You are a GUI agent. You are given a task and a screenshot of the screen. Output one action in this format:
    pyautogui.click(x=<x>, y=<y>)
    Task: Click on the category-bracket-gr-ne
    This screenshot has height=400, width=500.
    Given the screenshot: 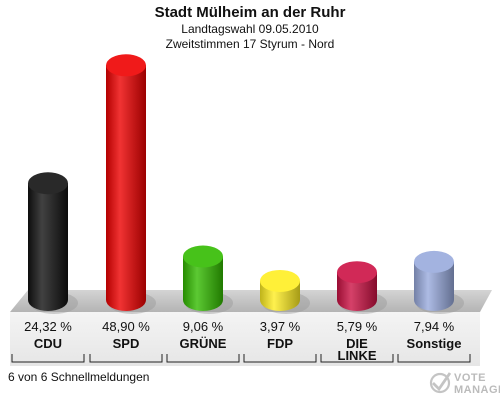 What is the action you would take?
    pyautogui.click(x=203, y=358)
    